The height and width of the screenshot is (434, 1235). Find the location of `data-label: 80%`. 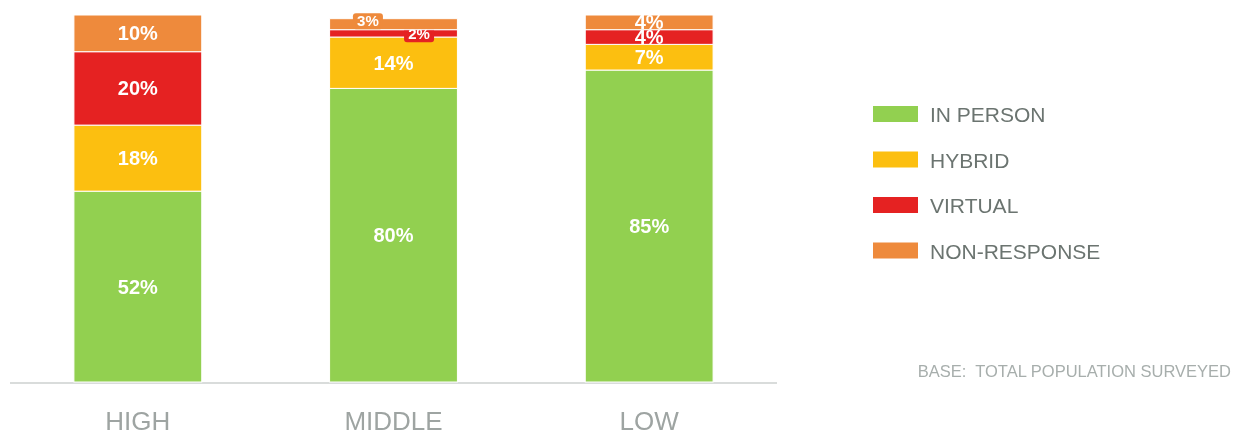

data-label: 80% is located at coordinates (393, 235).